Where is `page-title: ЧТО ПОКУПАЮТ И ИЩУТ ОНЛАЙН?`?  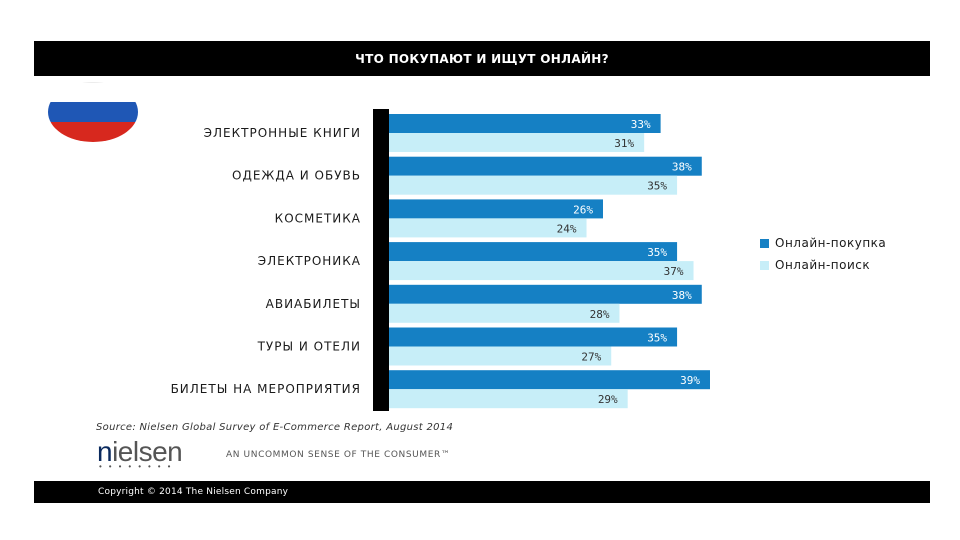 page-title: ЧТО ПОКУПАЮТ И ИЩУТ ОНЛАЙН? is located at coordinates (482, 58).